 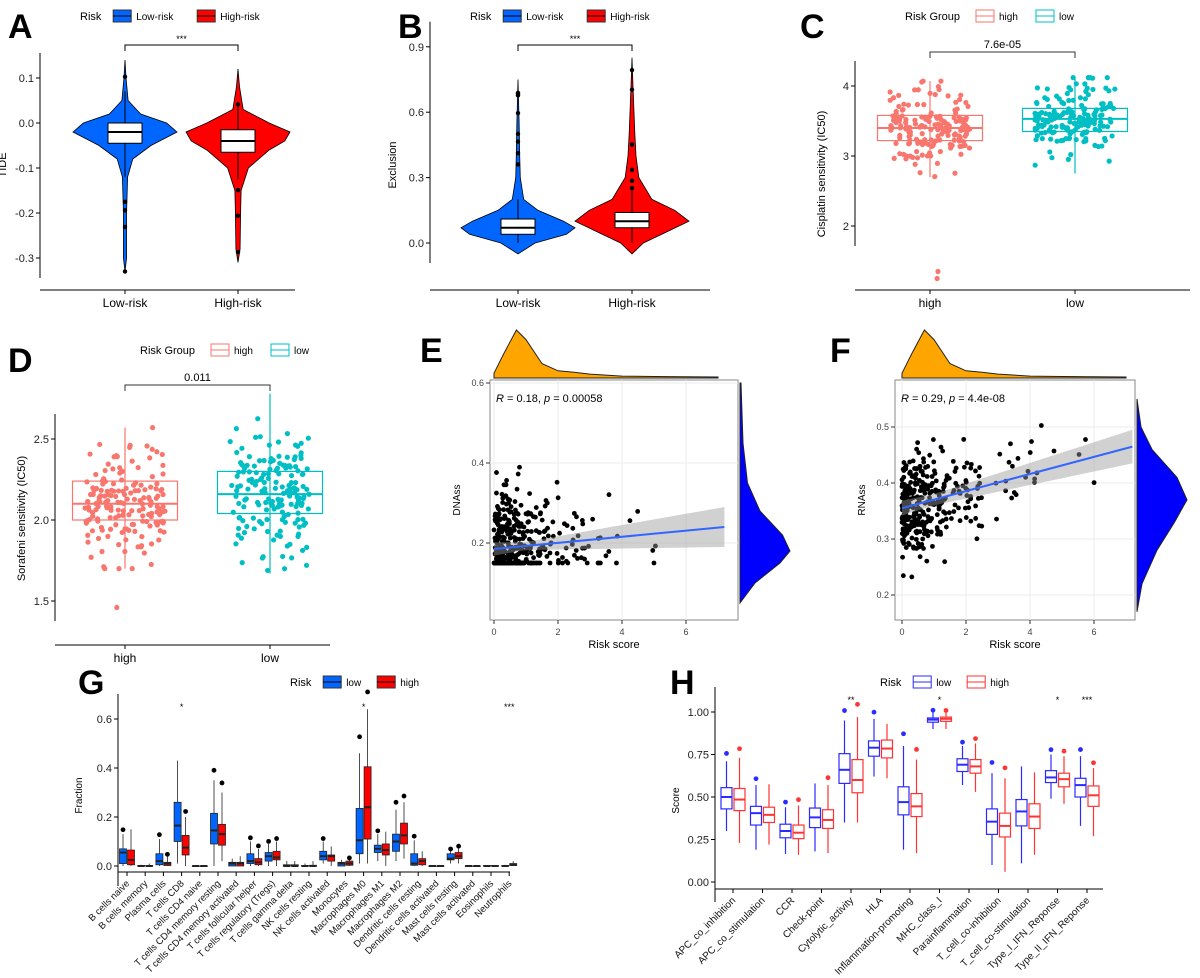 What do you see at coordinates (513, 863) in the screenshot?
I see `box-high` at bounding box center [513, 863].